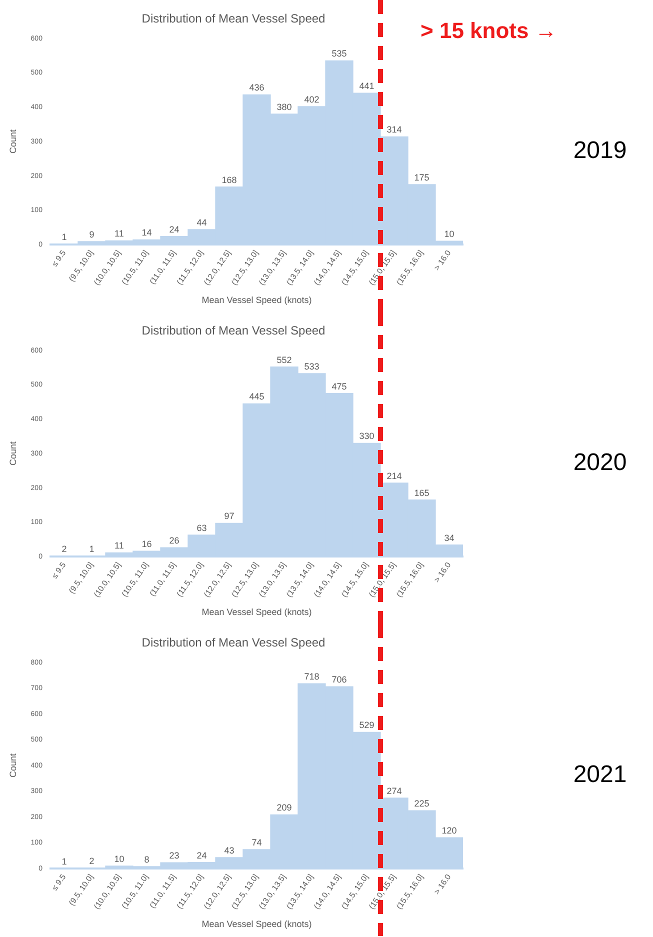 The height and width of the screenshot is (937, 653). I want to click on text: 2020, so click(600, 462).